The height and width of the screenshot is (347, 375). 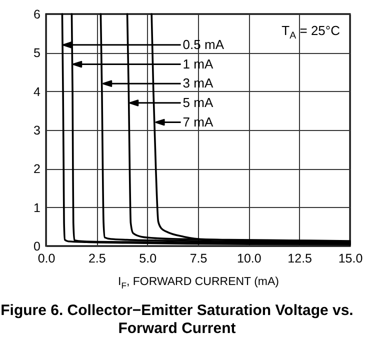 I want to click on y-tick-label: 4, so click(x=37, y=91).